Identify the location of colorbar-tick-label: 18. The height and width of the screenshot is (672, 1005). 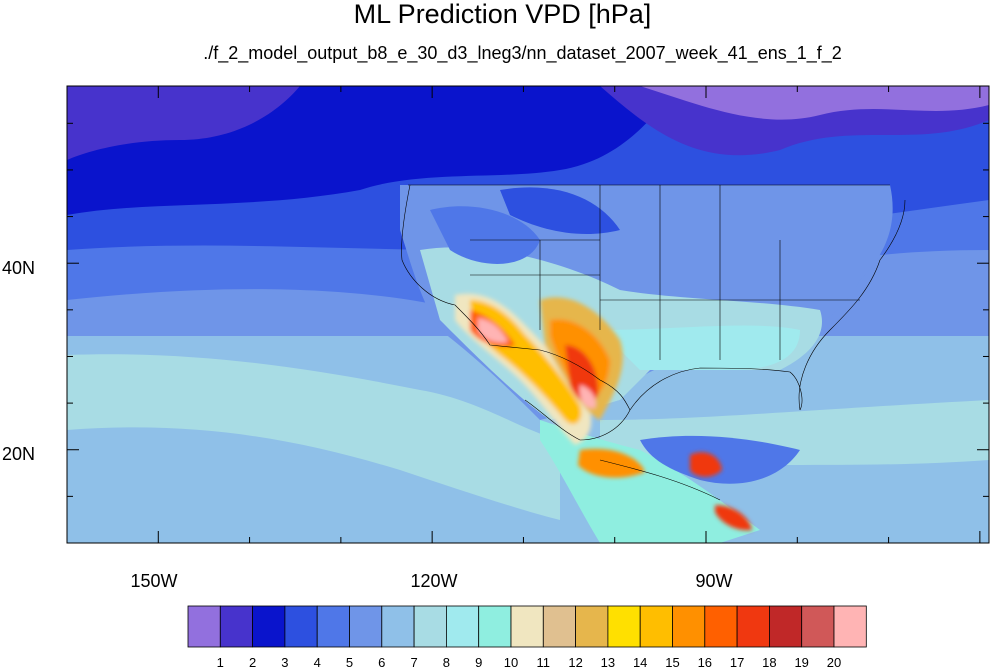
(769, 662).